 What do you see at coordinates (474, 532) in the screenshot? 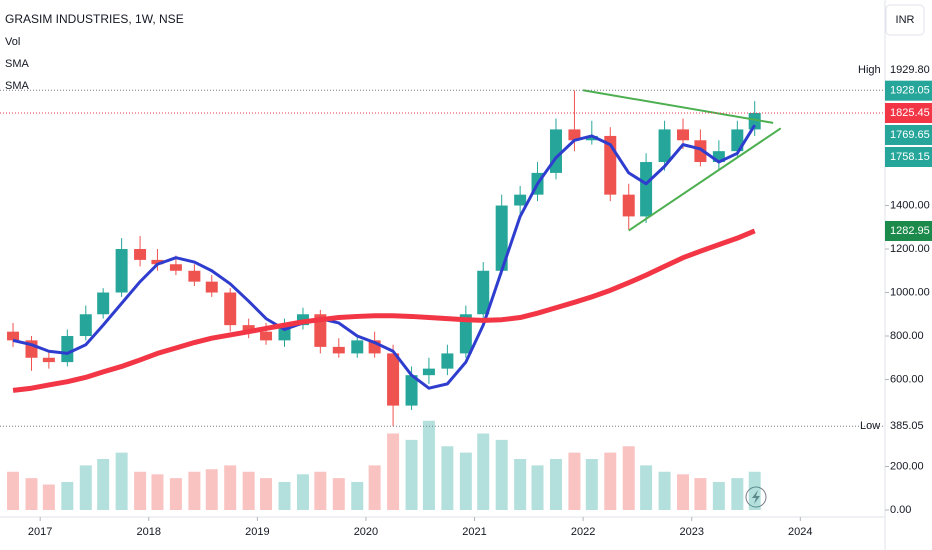
I see `x-tick-label: 2021` at bounding box center [474, 532].